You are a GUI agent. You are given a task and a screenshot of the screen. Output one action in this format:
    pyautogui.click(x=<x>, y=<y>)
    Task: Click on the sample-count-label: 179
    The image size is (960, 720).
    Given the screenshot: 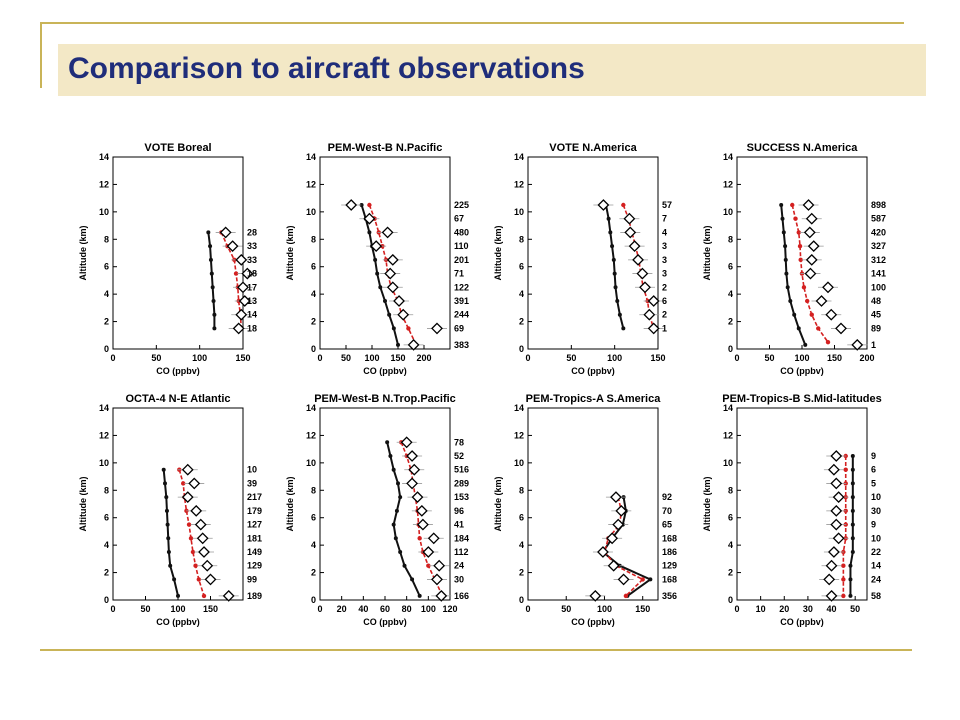 What is the action you would take?
    pyautogui.click(x=254, y=511)
    